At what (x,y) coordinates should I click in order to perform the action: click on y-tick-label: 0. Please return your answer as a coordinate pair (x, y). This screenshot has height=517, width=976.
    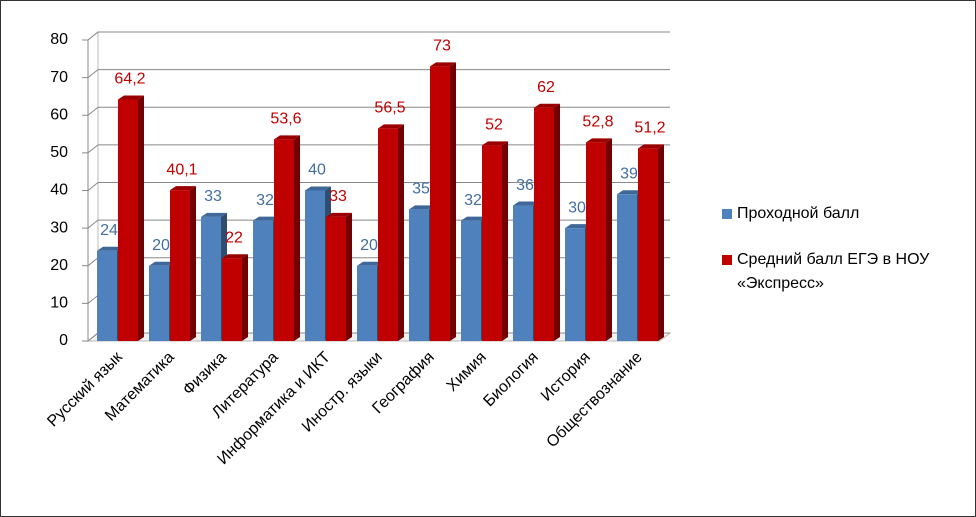
    Looking at the image, I should click on (63, 340).